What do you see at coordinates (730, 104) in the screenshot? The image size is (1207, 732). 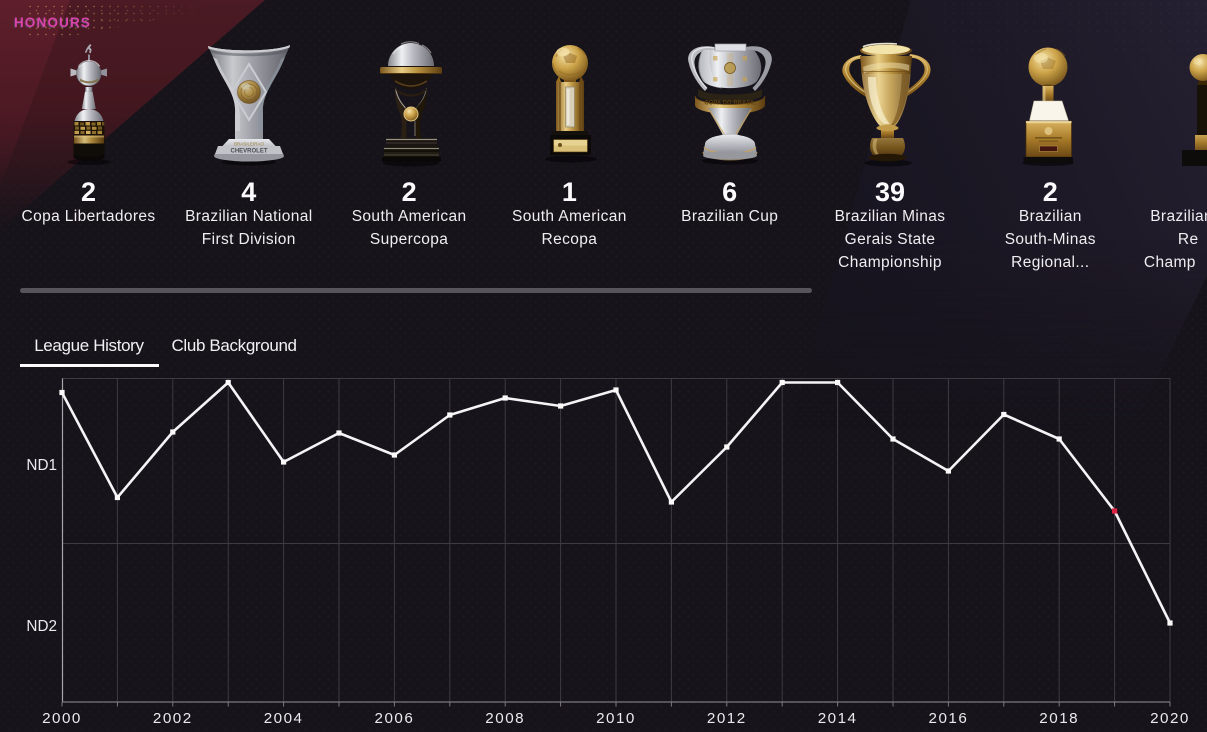 I see `svg-text: COPA DO BRASIL` at bounding box center [730, 104].